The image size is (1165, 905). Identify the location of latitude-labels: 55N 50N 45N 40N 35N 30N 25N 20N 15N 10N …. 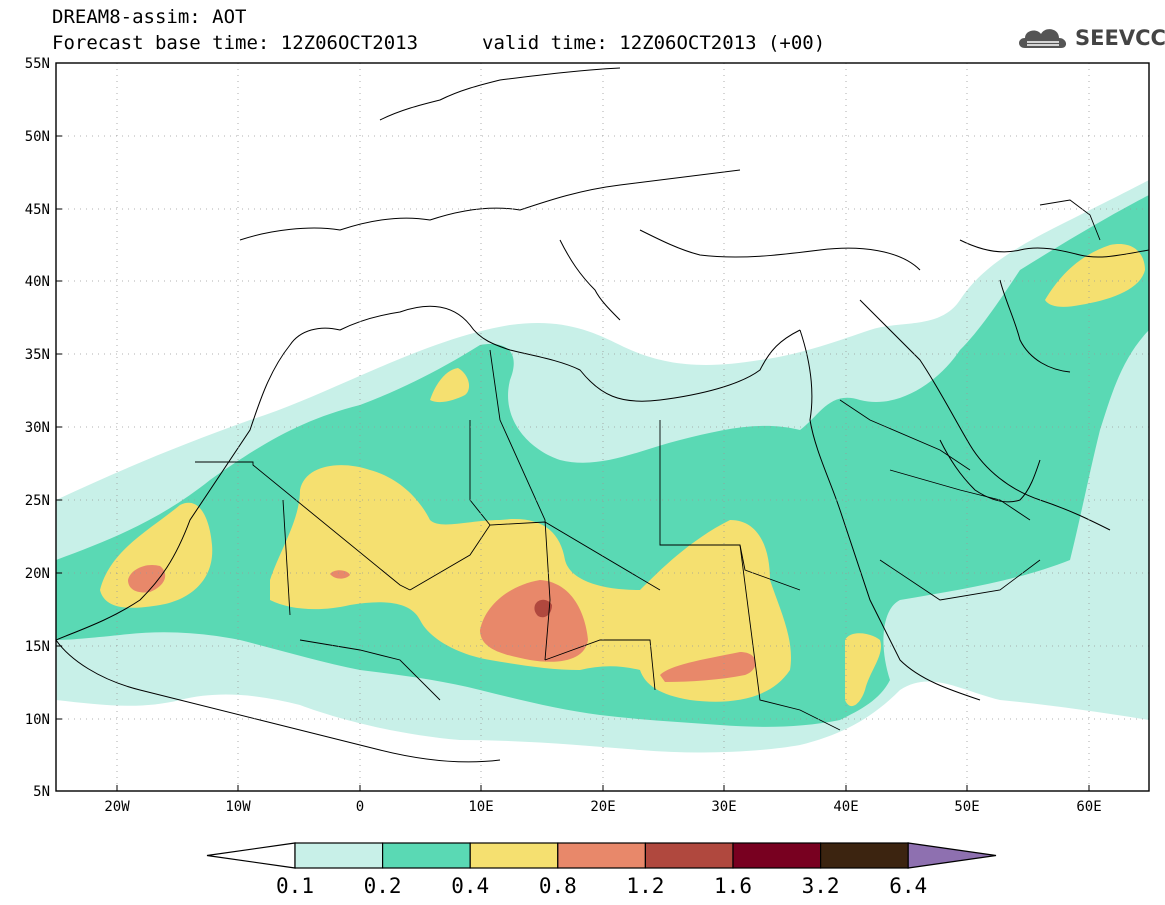
(37, 428).